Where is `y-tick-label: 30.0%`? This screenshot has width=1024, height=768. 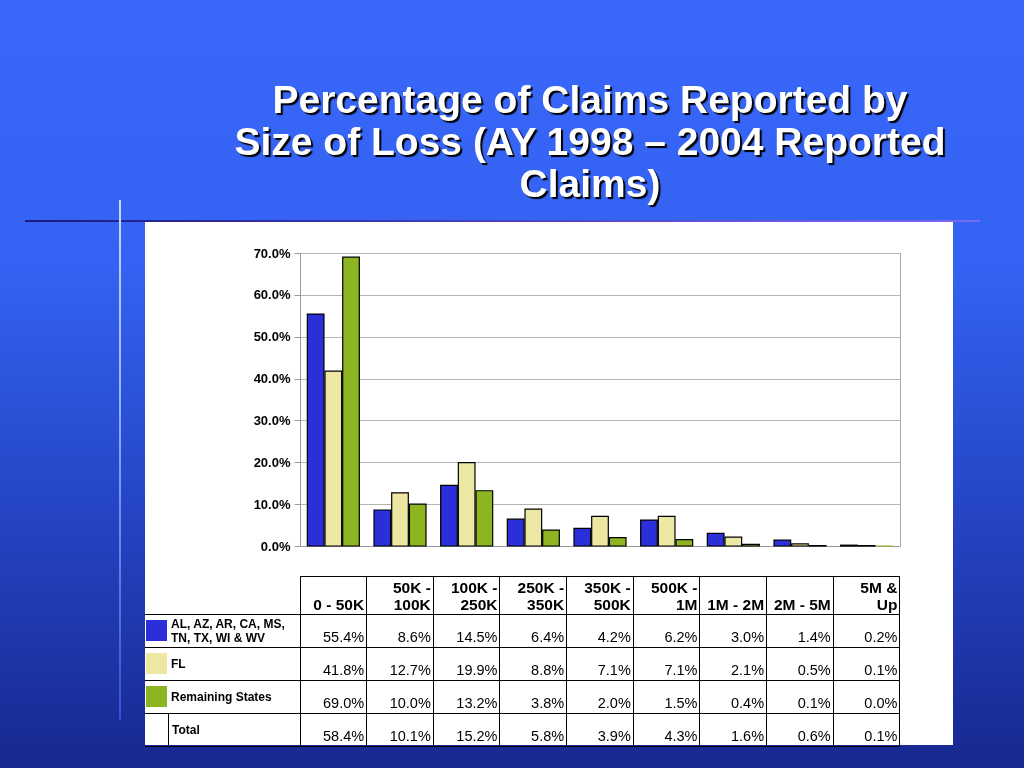
y-tick-label: 30.0% is located at coordinates (272, 420).